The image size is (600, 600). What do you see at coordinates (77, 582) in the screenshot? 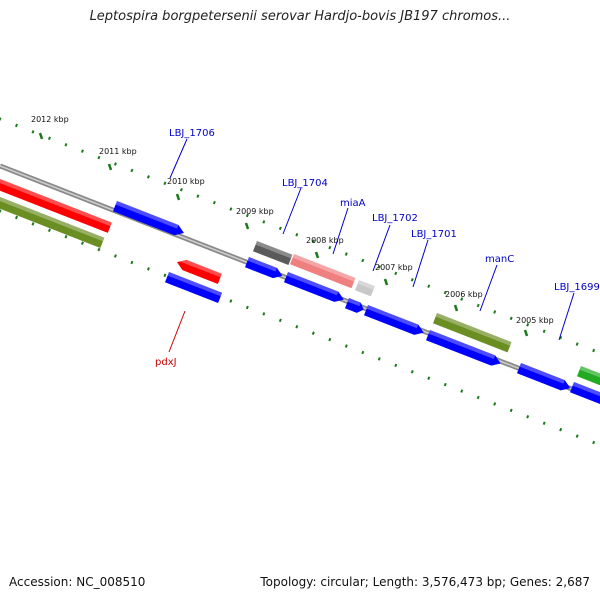
I see `accession-text: Accession: NC_008510` at bounding box center [77, 582].